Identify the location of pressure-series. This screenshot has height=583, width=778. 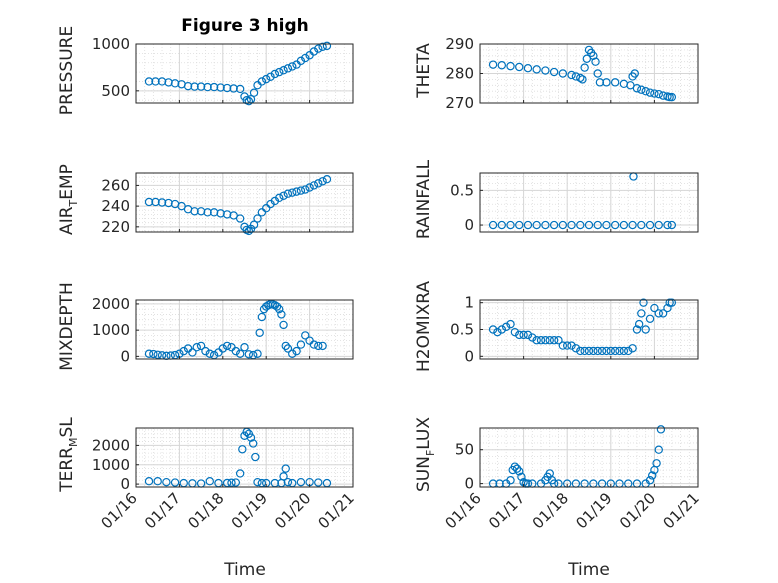
(238, 73).